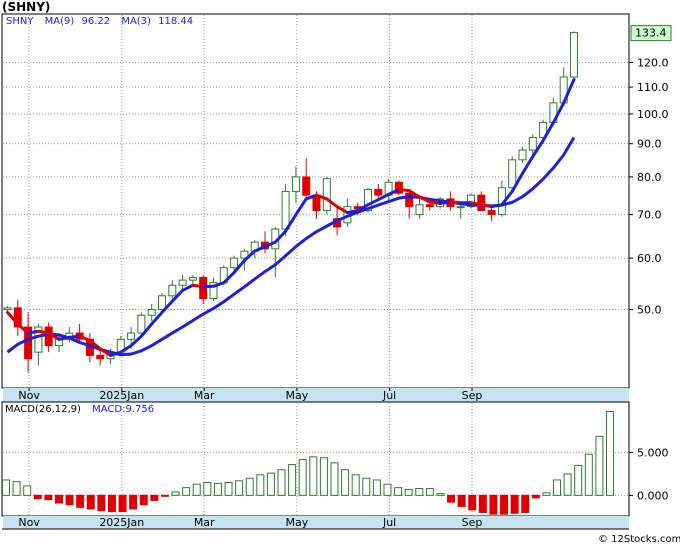 The width and height of the screenshot is (680, 546). What do you see at coordinates (653, 453) in the screenshot?
I see `macd-y-tick-label: 5.000` at bounding box center [653, 453].